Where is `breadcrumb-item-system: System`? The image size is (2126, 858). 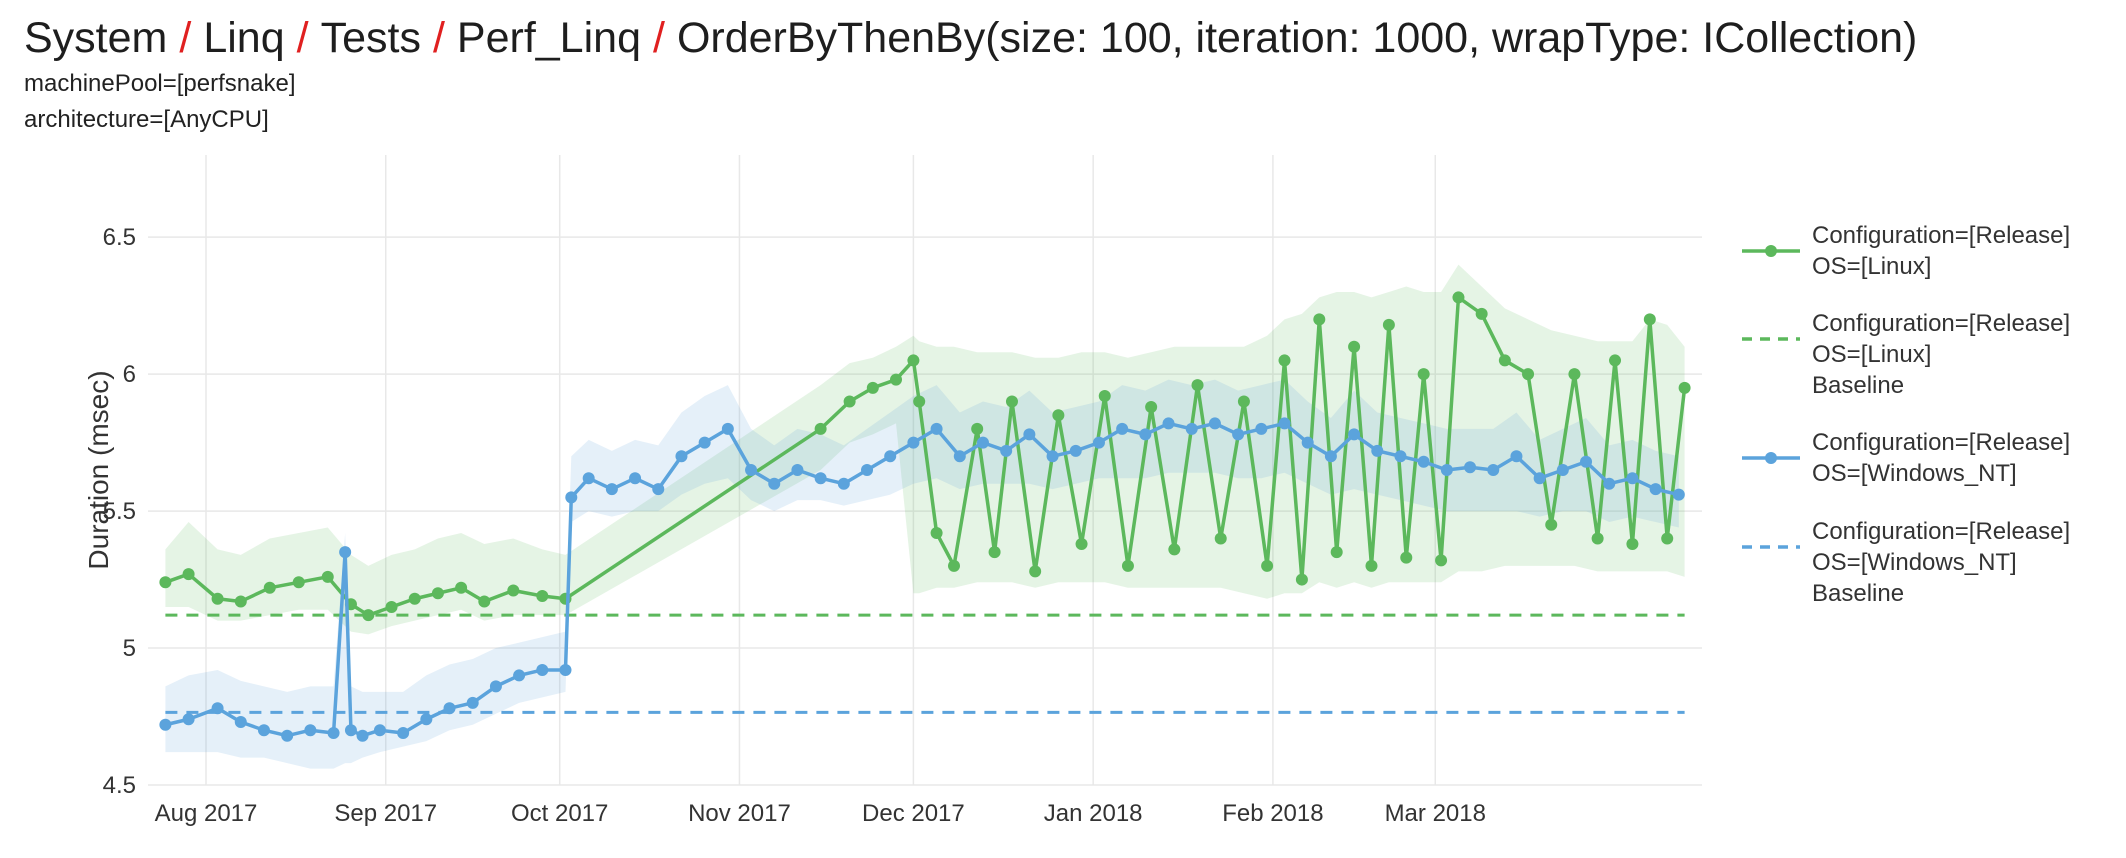
breadcrumb-item-system: System is located at coordinates (96, 38).